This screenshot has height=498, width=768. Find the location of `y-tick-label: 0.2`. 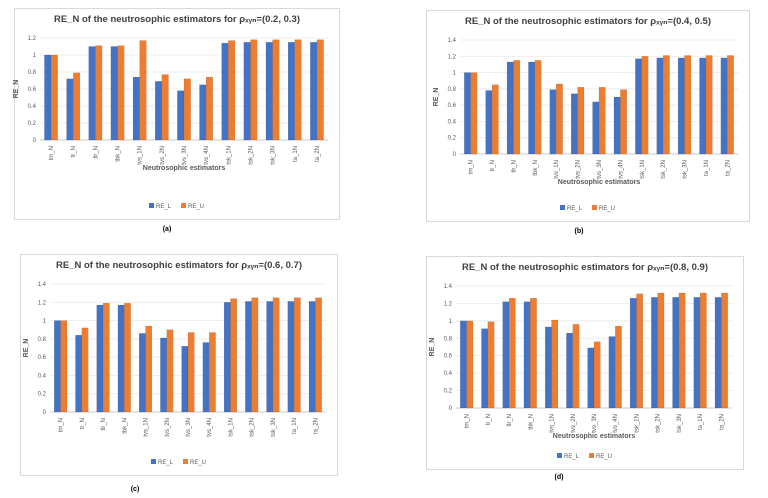

y-tick-label: 0.2 is located at coordinates (448, 392).